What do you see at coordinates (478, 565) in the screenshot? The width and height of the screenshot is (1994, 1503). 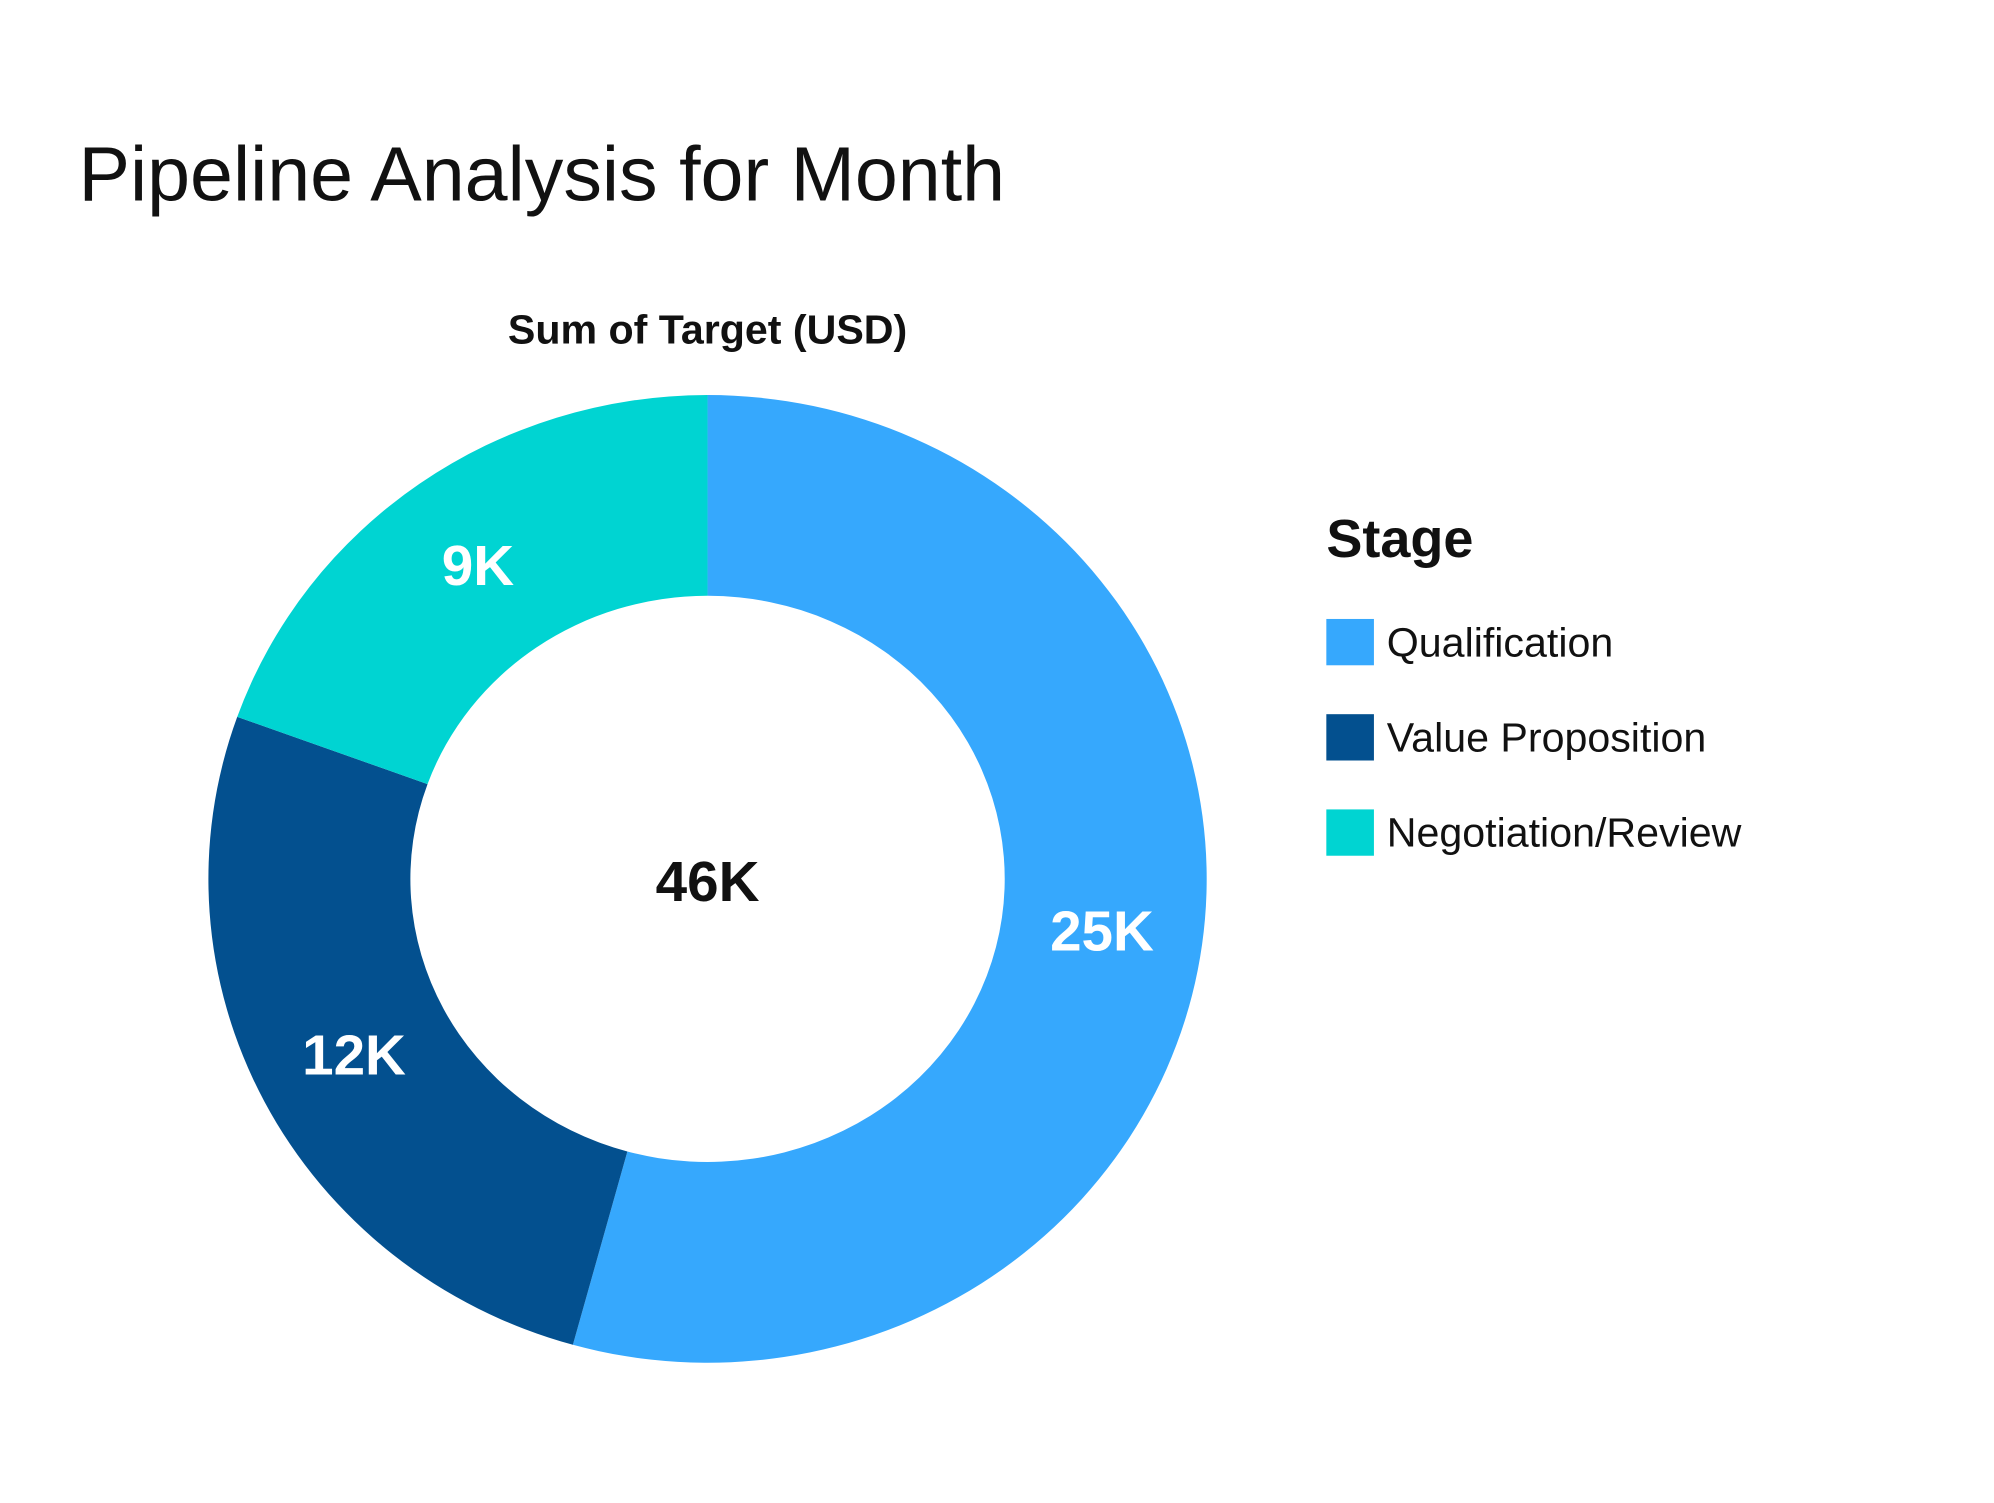 I see `slice-value-label: 9K` at bounding box center [478, 565].